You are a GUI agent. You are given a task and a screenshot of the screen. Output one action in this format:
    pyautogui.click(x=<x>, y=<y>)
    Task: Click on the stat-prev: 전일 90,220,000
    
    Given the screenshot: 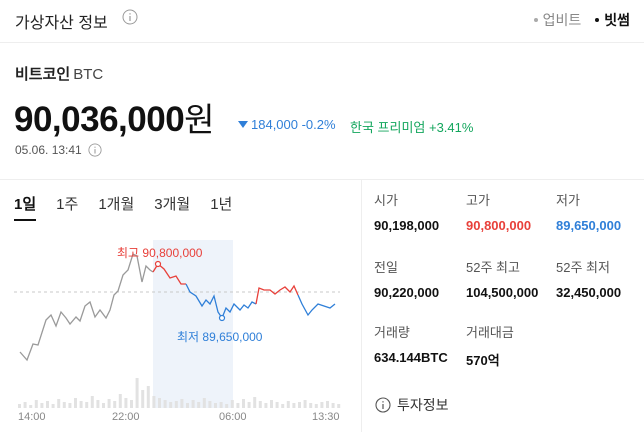 What is the action you would take?
    pyautogui.click(x=406, y=278)
    